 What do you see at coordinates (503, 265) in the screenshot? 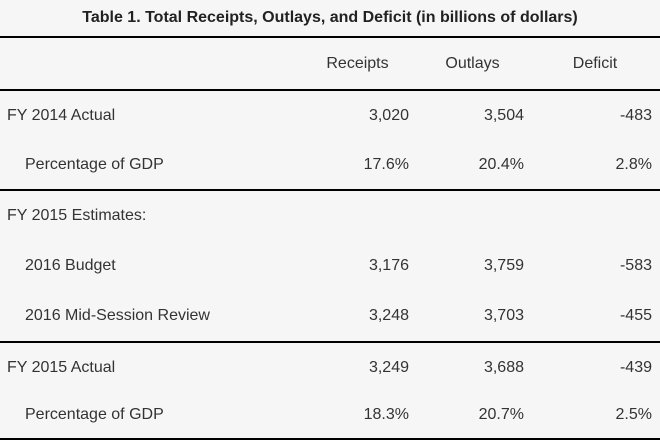
I see `cell-outlays: 3,759` at bounding box center [503, 265].